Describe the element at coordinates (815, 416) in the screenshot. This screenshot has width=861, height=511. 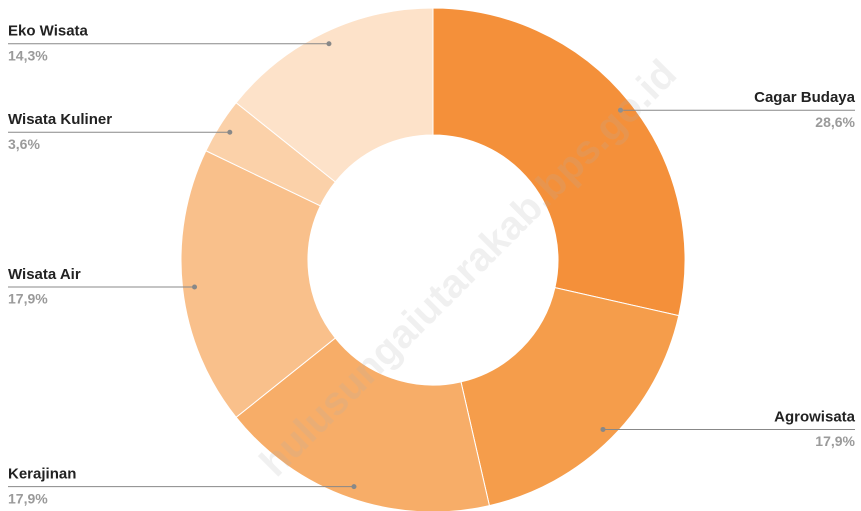
I see `slice-label: Agrowisata` at that location.